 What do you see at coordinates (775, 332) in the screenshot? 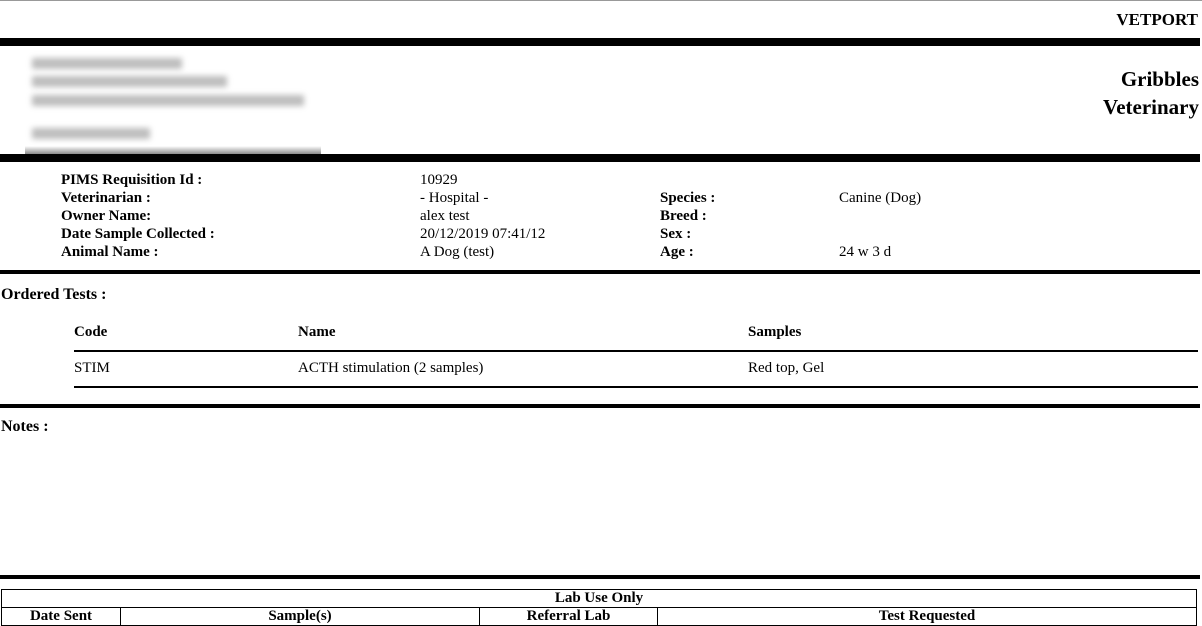
I see `column-header-samples: Samples` at bounding box center [775, 332].